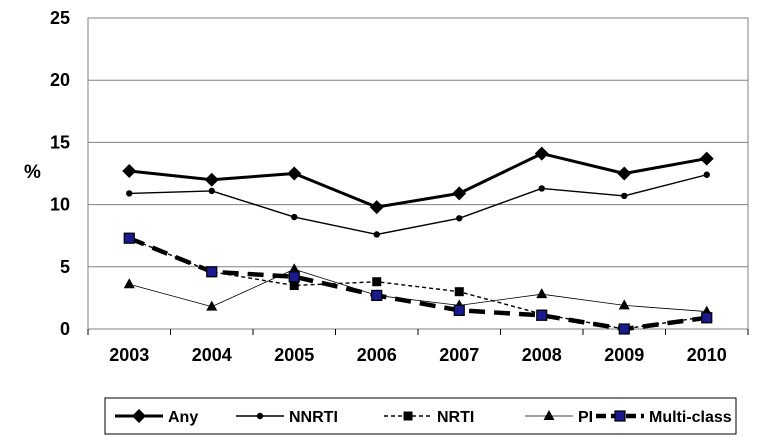  Describe the element at coordinates (60, 205) in the screenshot. I see `y-tick-label: 10` at that location.